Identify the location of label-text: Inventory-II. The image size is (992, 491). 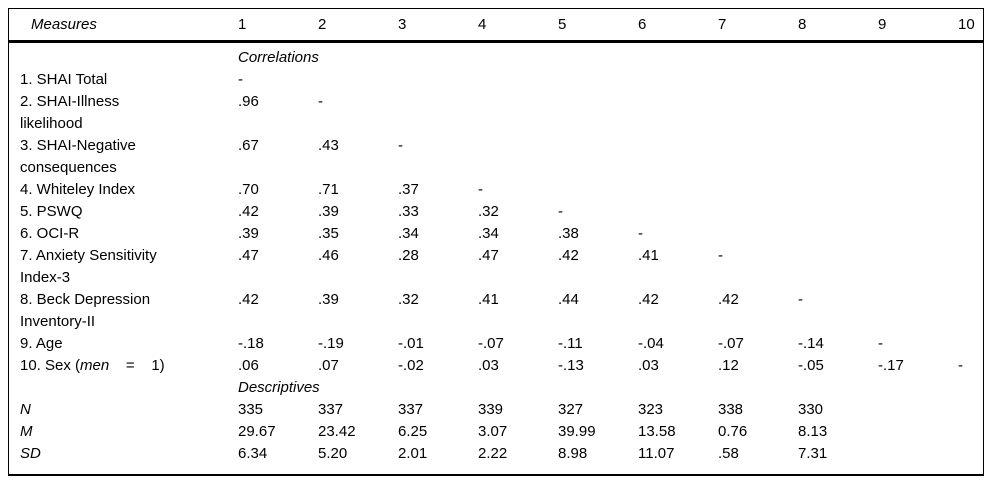
(58, 321).